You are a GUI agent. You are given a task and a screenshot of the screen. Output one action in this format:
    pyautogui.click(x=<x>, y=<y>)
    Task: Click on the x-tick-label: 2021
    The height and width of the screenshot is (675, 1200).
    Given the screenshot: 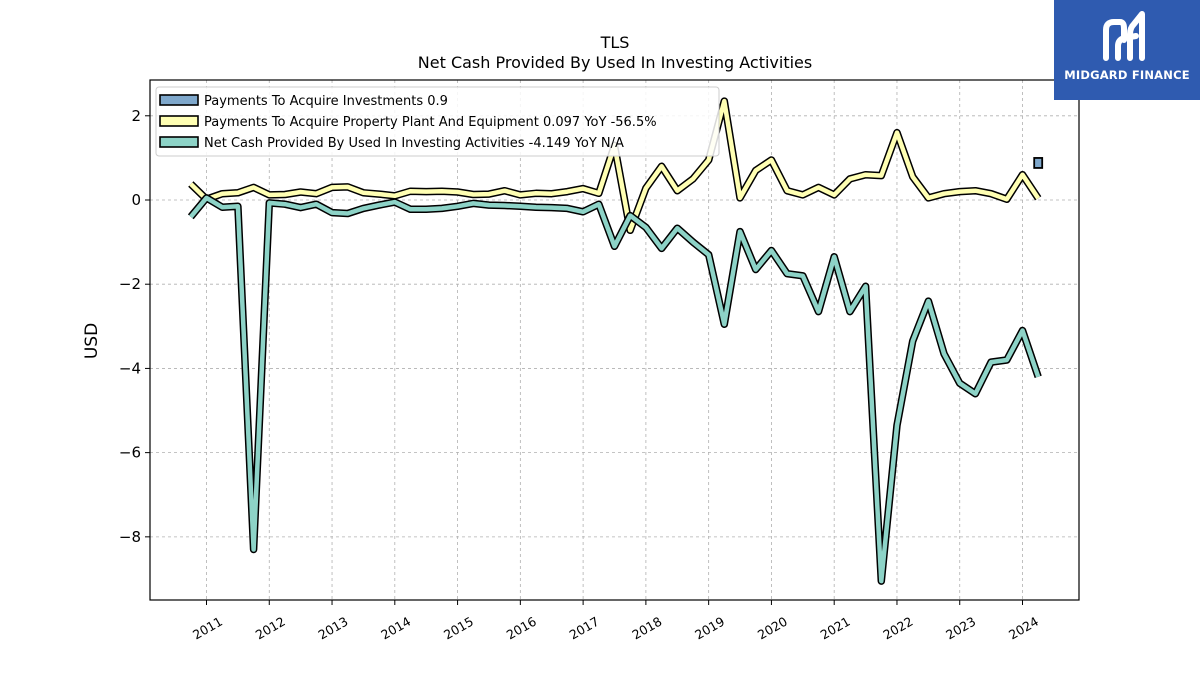 What is the action you would take?
    pyautogui.click(x=835, y=628)
    